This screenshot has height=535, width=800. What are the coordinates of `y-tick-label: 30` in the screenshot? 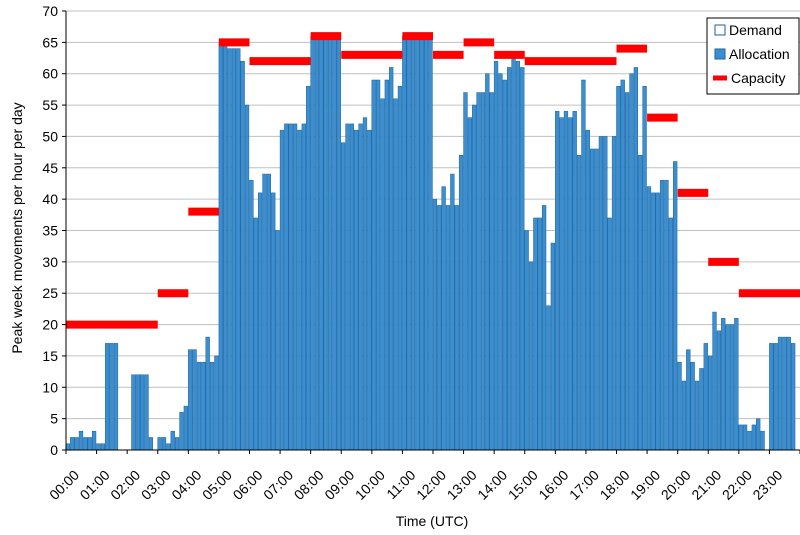 It's located at (50, 262).